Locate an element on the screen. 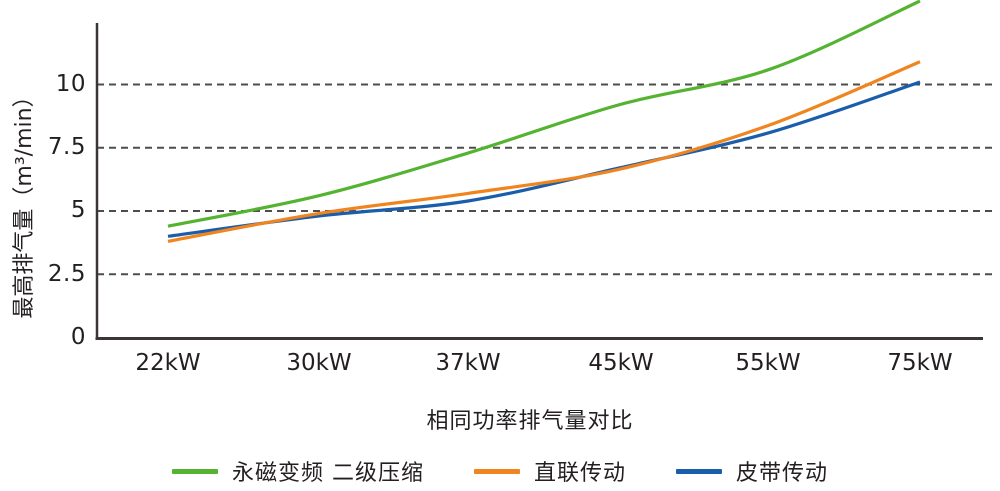  y-tick-label: 2.5 is located at coordinates (66, 274).